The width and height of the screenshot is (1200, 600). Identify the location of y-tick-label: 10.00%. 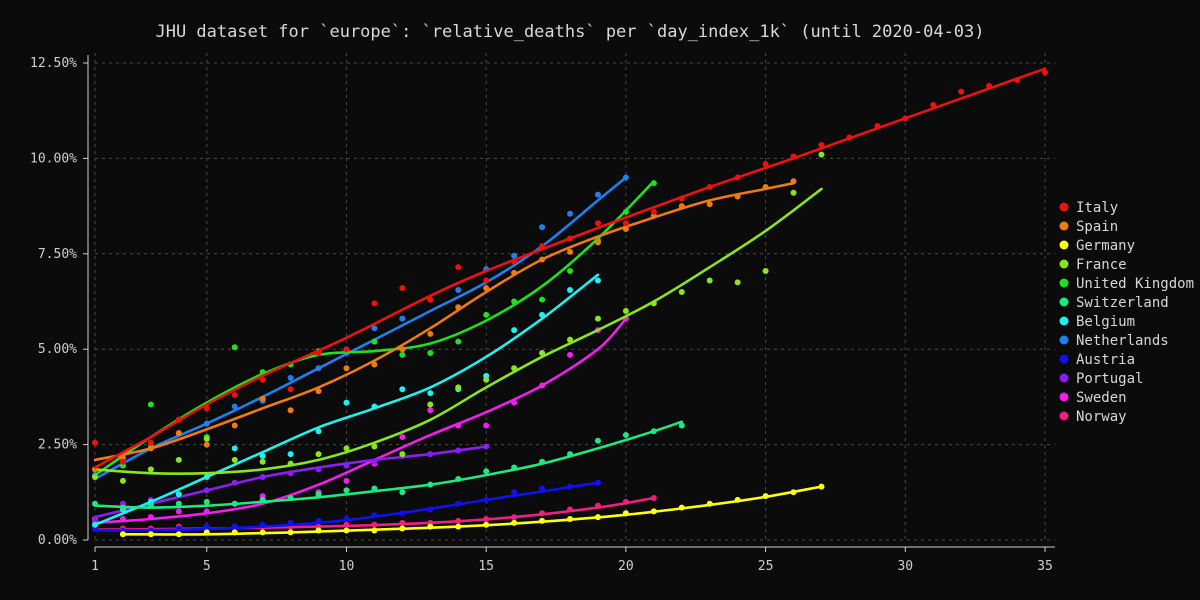
(53, 158).